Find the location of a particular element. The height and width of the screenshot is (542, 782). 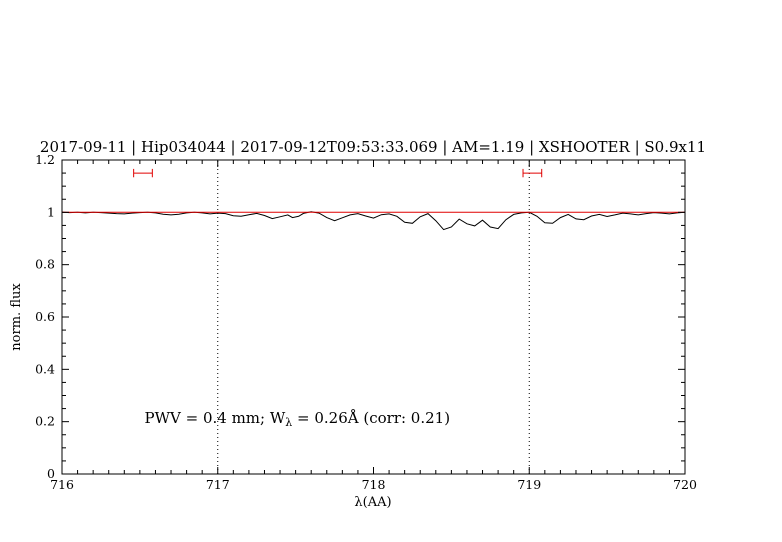

x-tick-label: 716 is located at coordinates (62, 484).